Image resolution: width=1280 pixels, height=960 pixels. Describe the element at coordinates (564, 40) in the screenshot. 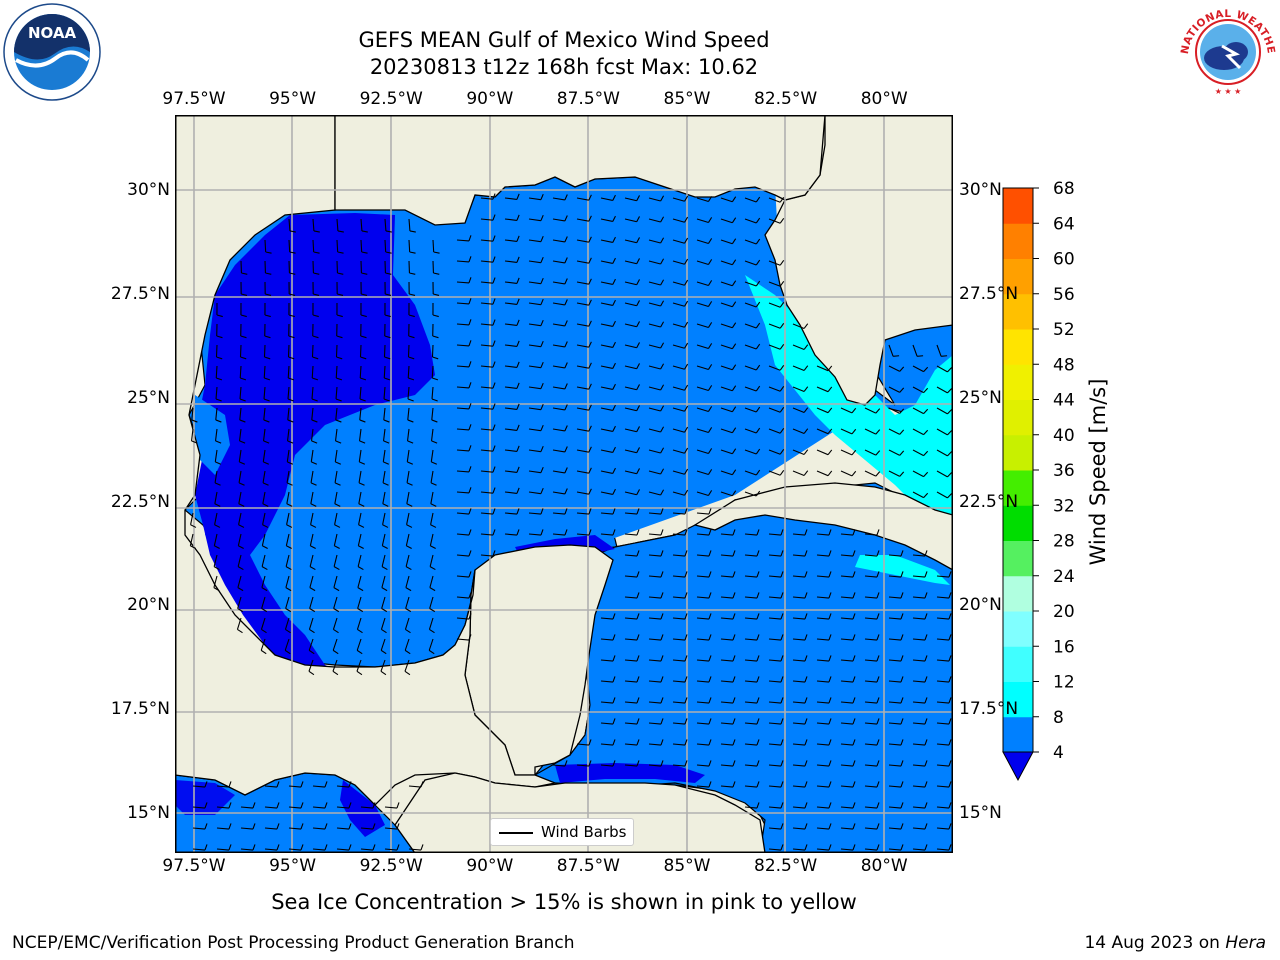

I see `chart-title: GEFS MEAN Gulf of Mexico Wind Speed` at that location.